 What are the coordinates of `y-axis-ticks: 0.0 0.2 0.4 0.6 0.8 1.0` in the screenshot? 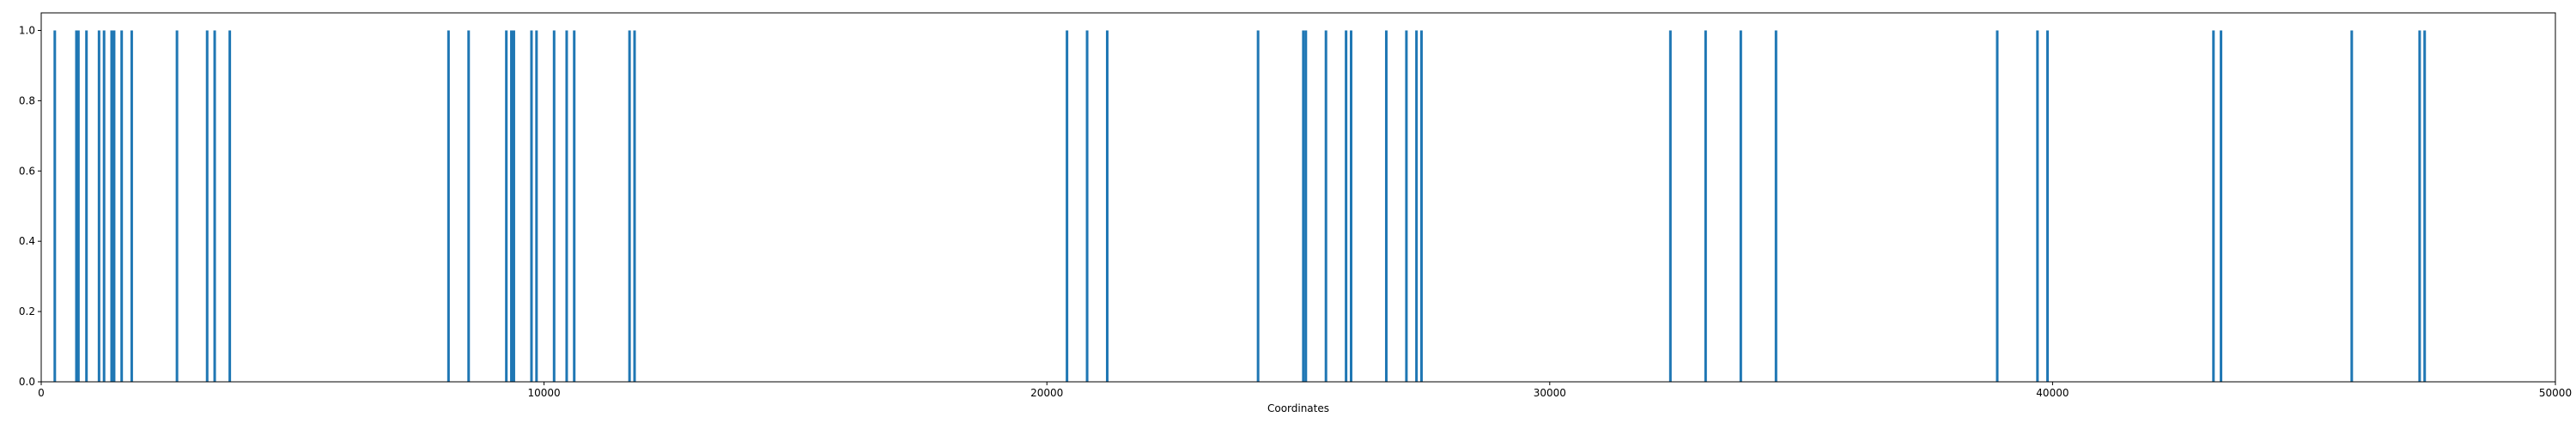 It's located at (30, 206).